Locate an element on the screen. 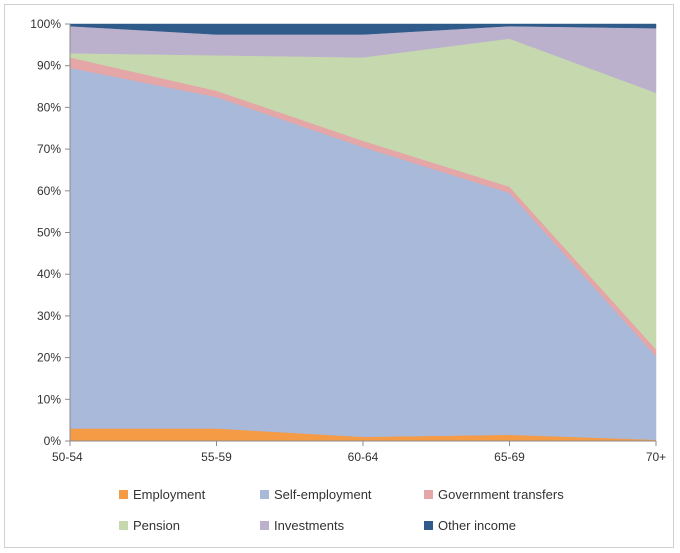 Image resolution: width=680 pixels, height=553 pixels. legend-swatch-employment is located at coordinates (123, 494).